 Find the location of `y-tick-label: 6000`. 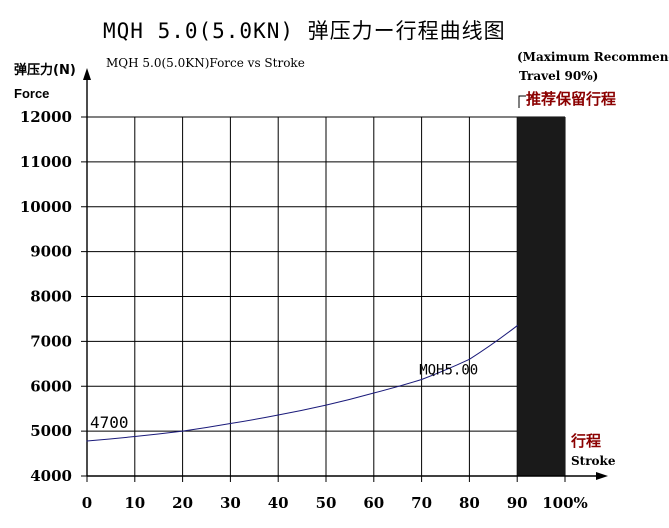

y-tick-label: 6000 is located at coordinates (51, 386).